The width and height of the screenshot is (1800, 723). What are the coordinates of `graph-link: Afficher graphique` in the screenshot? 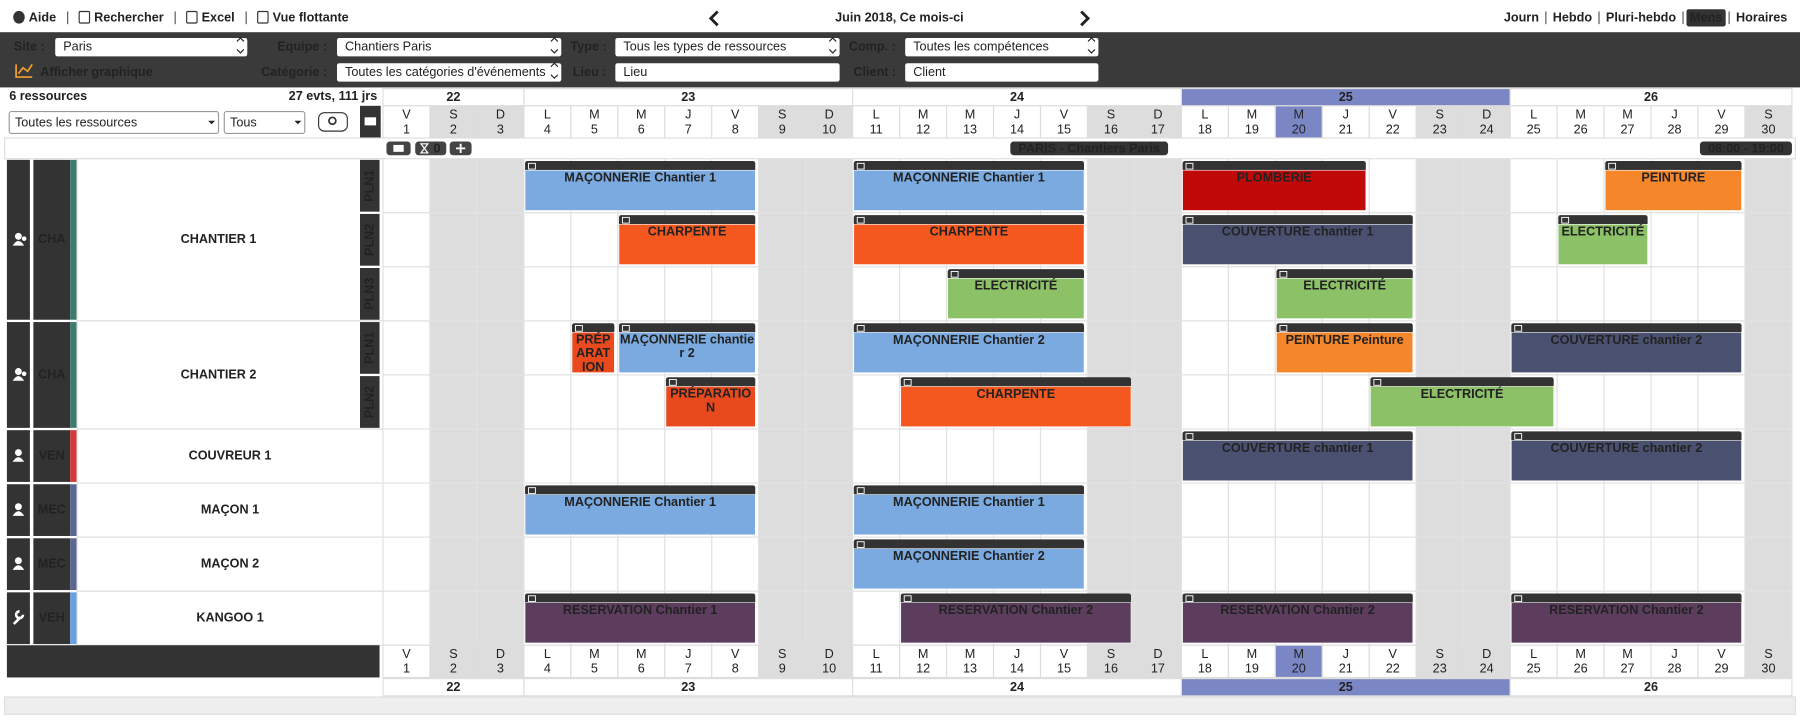 It's located at (96, 72).